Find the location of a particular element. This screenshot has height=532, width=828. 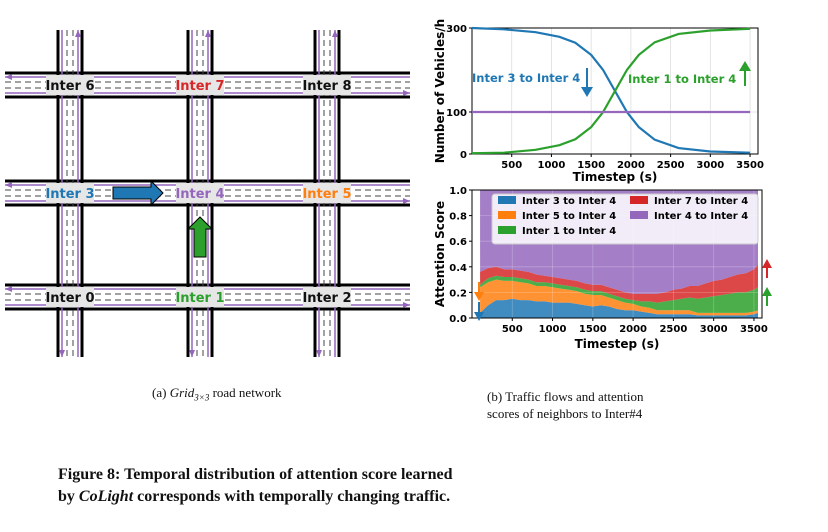

legend-label: Inter 5 to Inter 4 is located at coordinates (569, 216).